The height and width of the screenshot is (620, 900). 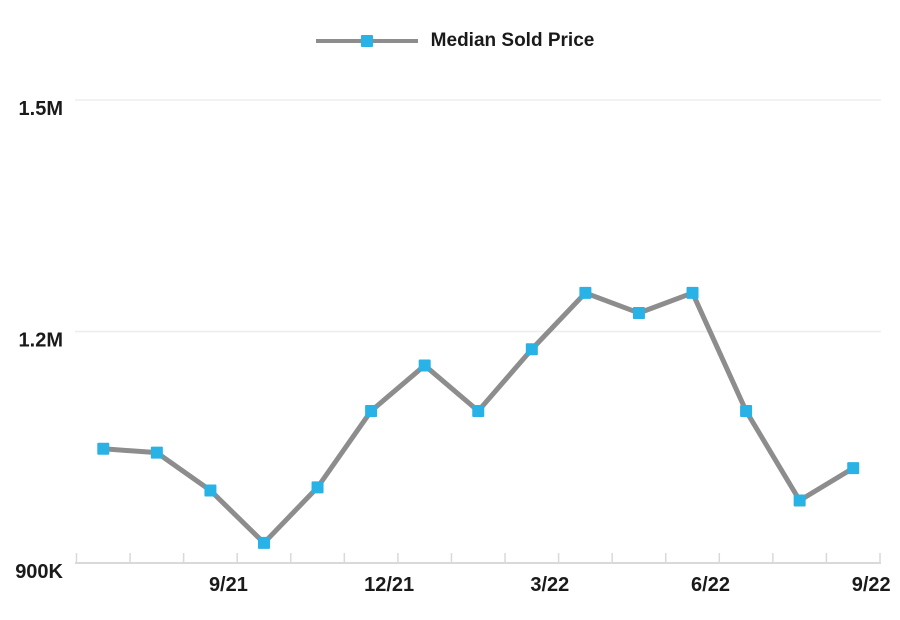 I want to click on y-axis-tick-label: 1.5M, so click(x=41, y=109).